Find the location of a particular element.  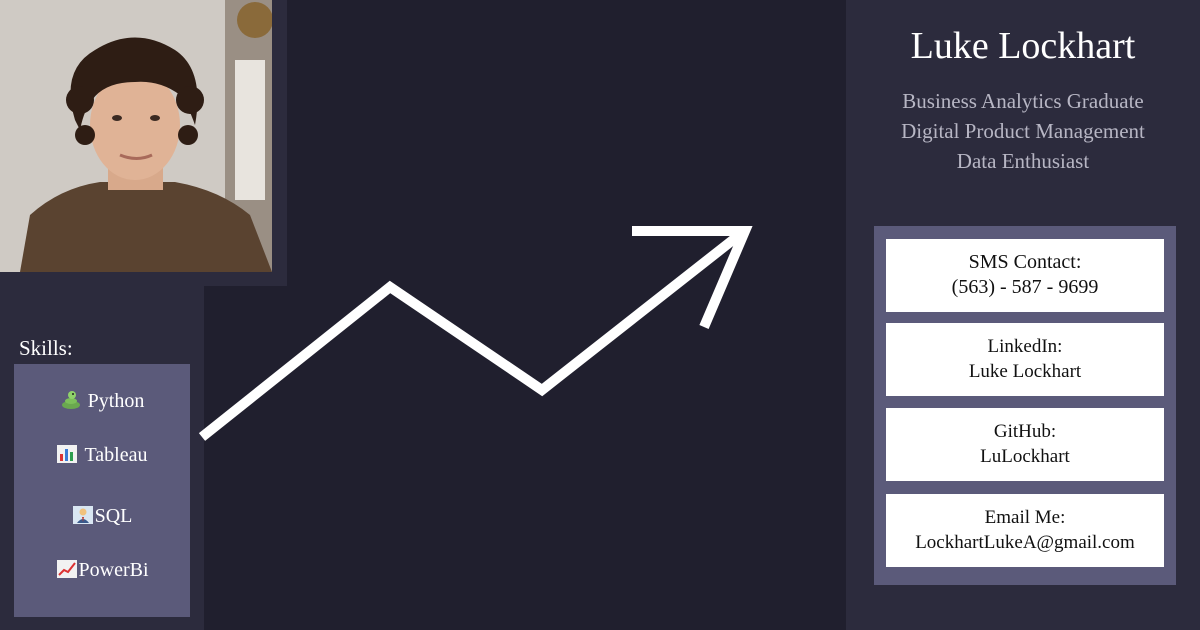

contact-card-github: GitHub: LuLockhart is located at coordinates (1025, 444).